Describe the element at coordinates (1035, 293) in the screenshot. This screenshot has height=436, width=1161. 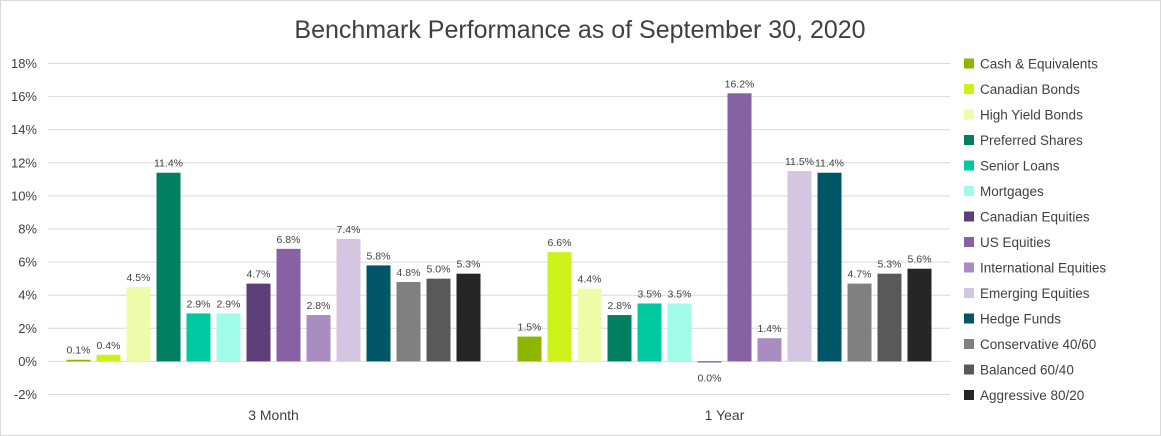
I see `legend-entry: Emerging Equities` at that location.